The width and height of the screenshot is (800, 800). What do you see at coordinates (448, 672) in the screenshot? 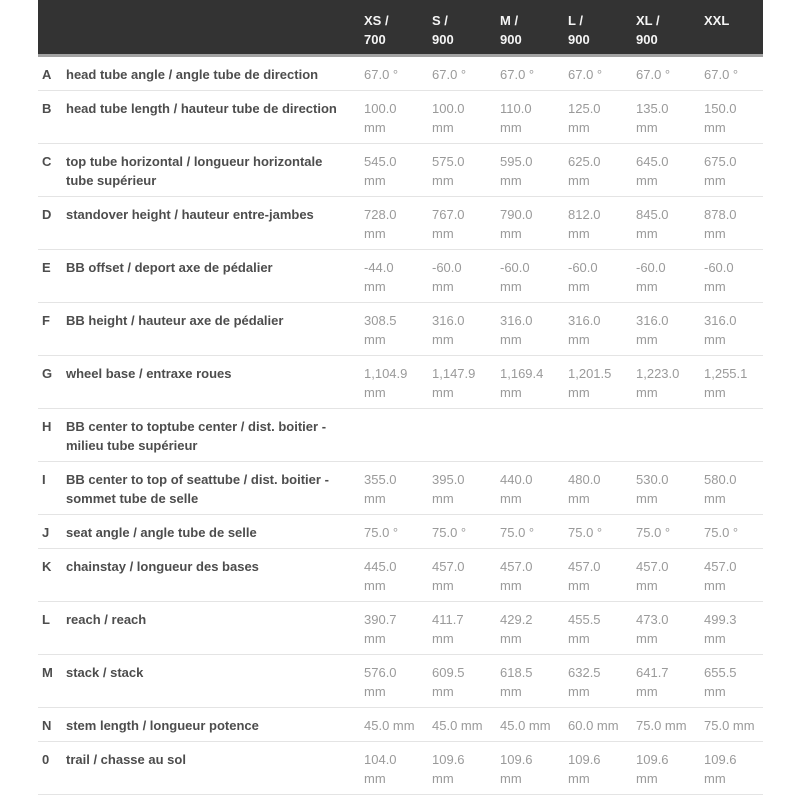
I see `value-number: 609.5` at bounding box center [448, 672].